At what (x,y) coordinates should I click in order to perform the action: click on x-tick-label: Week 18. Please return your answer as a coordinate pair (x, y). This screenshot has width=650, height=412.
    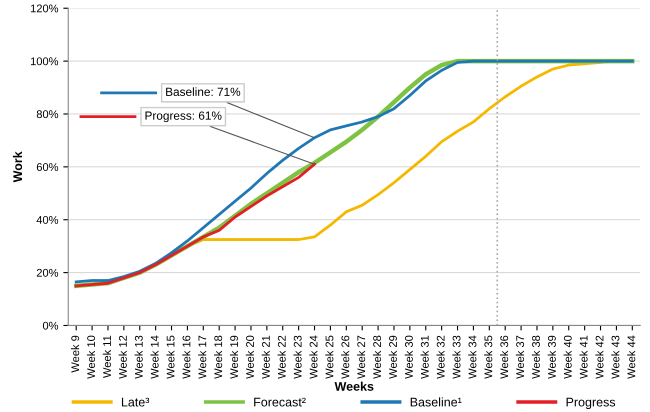
    Looking at the image, I should click on (218, 357).